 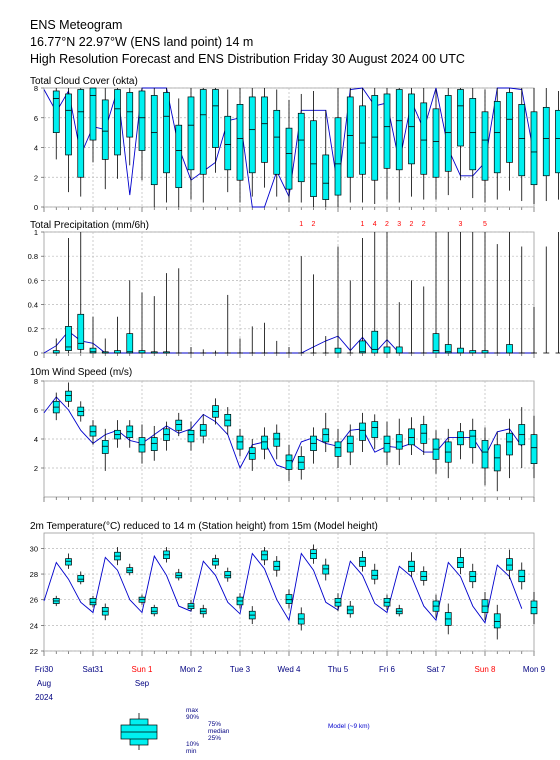 I want to click on location-subtitle: 16.77°N 22.97°W (ENS land point) 14 m, so click(x=142, y=42).